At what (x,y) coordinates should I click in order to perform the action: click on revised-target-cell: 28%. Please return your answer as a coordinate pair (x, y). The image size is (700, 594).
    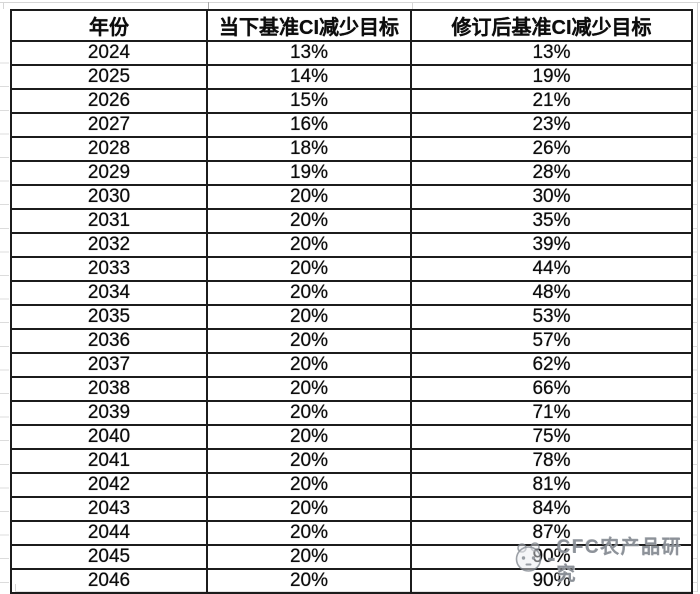
    Looking at the image, I should click on (551, 173).